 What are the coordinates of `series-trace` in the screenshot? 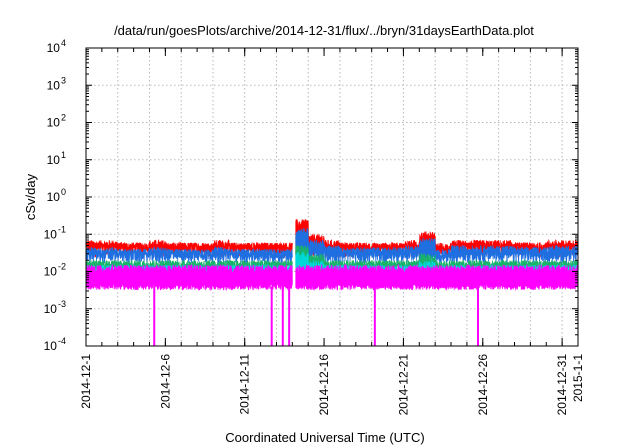 It's located at (332, 304).